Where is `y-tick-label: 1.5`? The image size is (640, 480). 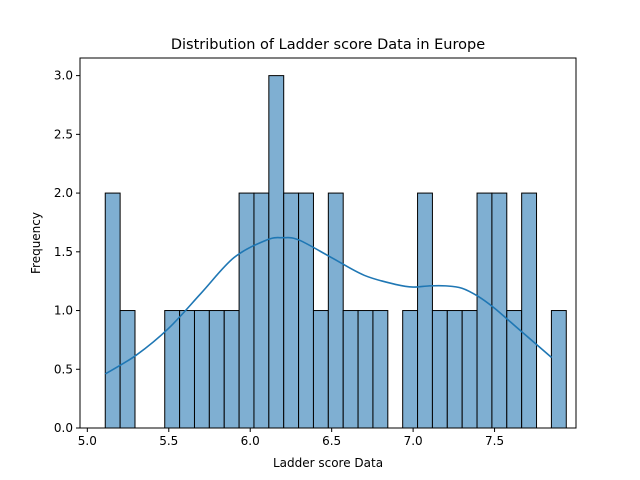
y-tick-label: 1.5 is located at coordinates (63, 252).